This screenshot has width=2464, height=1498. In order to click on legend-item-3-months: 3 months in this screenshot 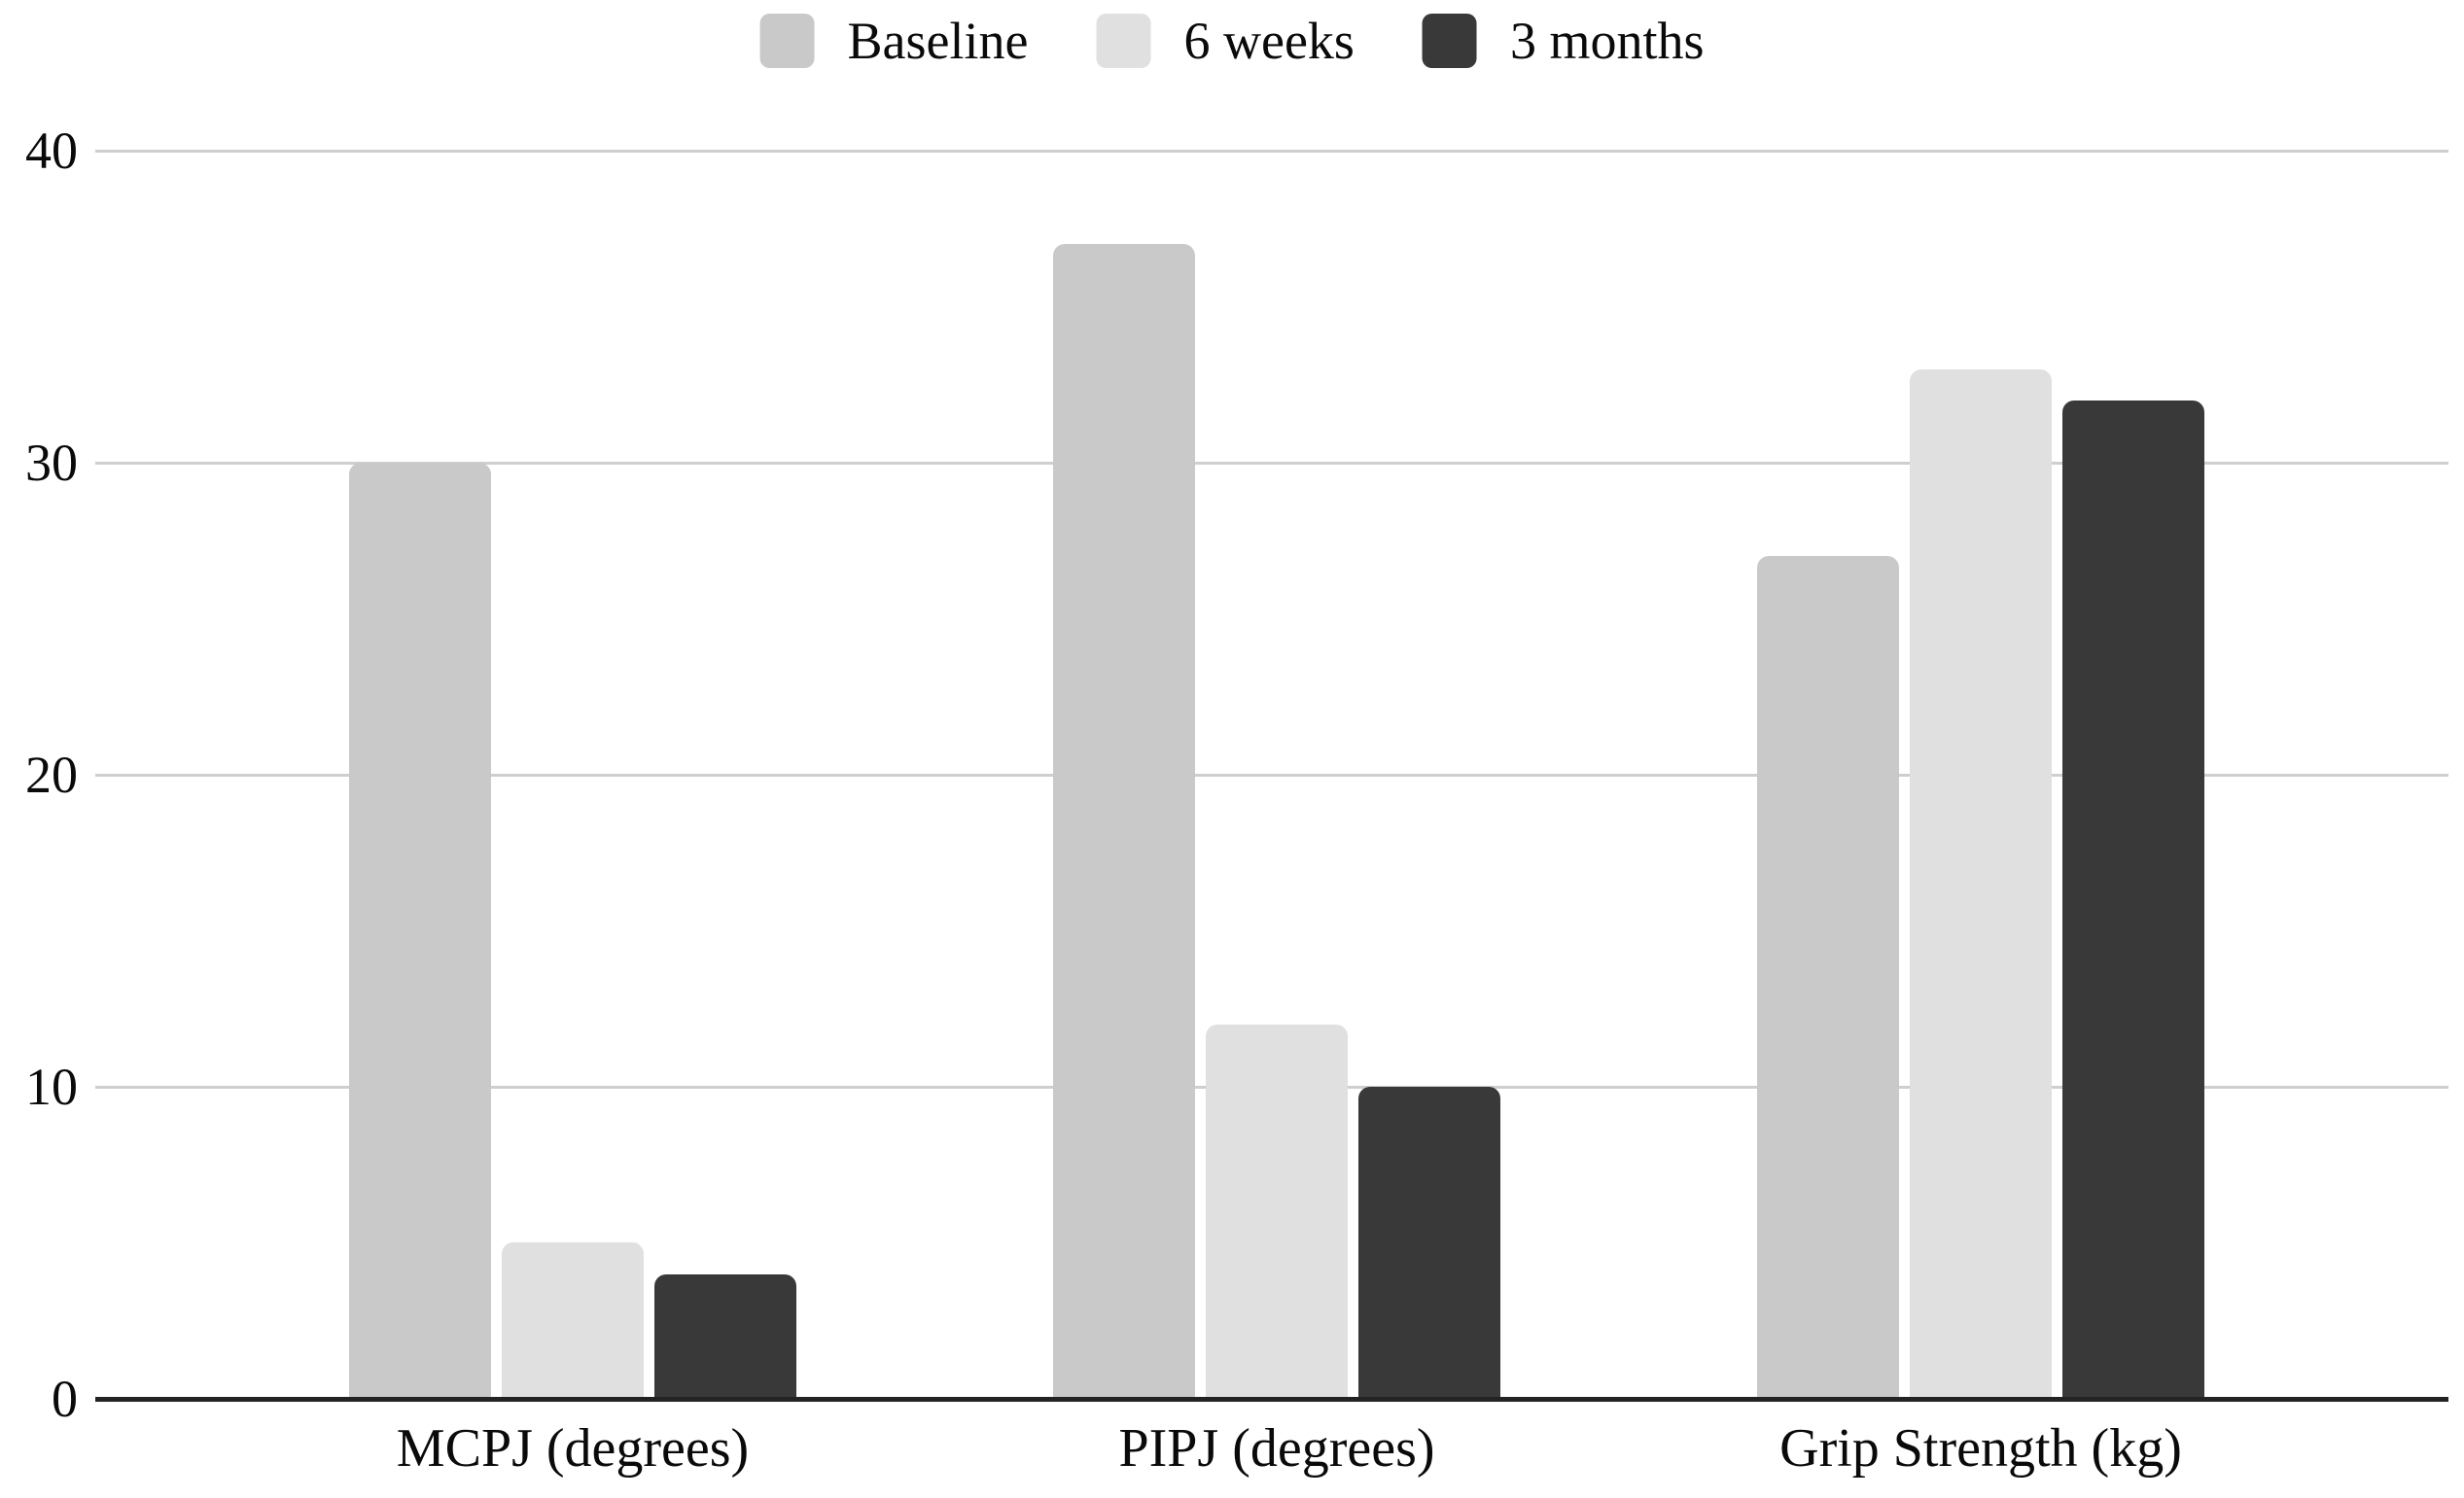, I will do `click(1563, 41)`.